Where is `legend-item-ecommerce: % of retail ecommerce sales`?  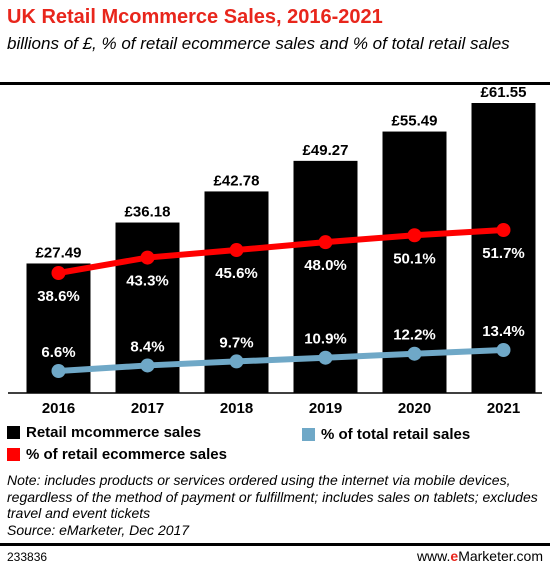
legend-item-ecommerce: % of retail ecommerce sales is located at coordinates (117, 454).